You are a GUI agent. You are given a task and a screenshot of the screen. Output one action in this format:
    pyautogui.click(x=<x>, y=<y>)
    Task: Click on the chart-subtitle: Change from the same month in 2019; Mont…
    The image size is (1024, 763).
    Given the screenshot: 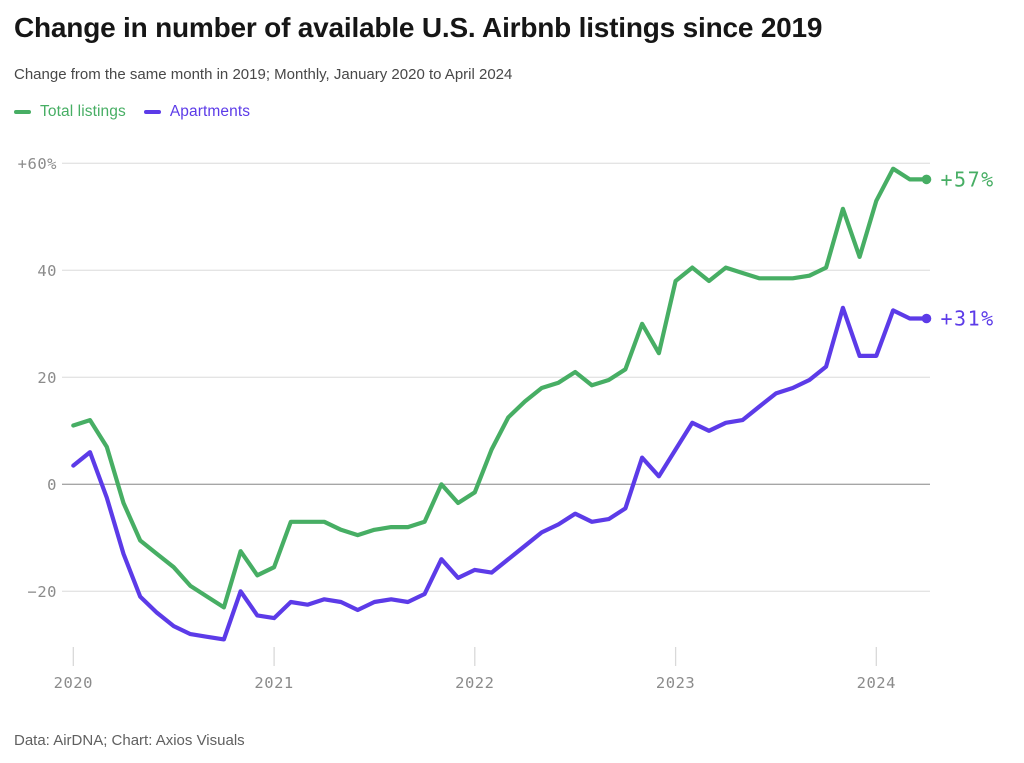 What is the action you would take?
    pyautogui.click(x=263, y=74)
    